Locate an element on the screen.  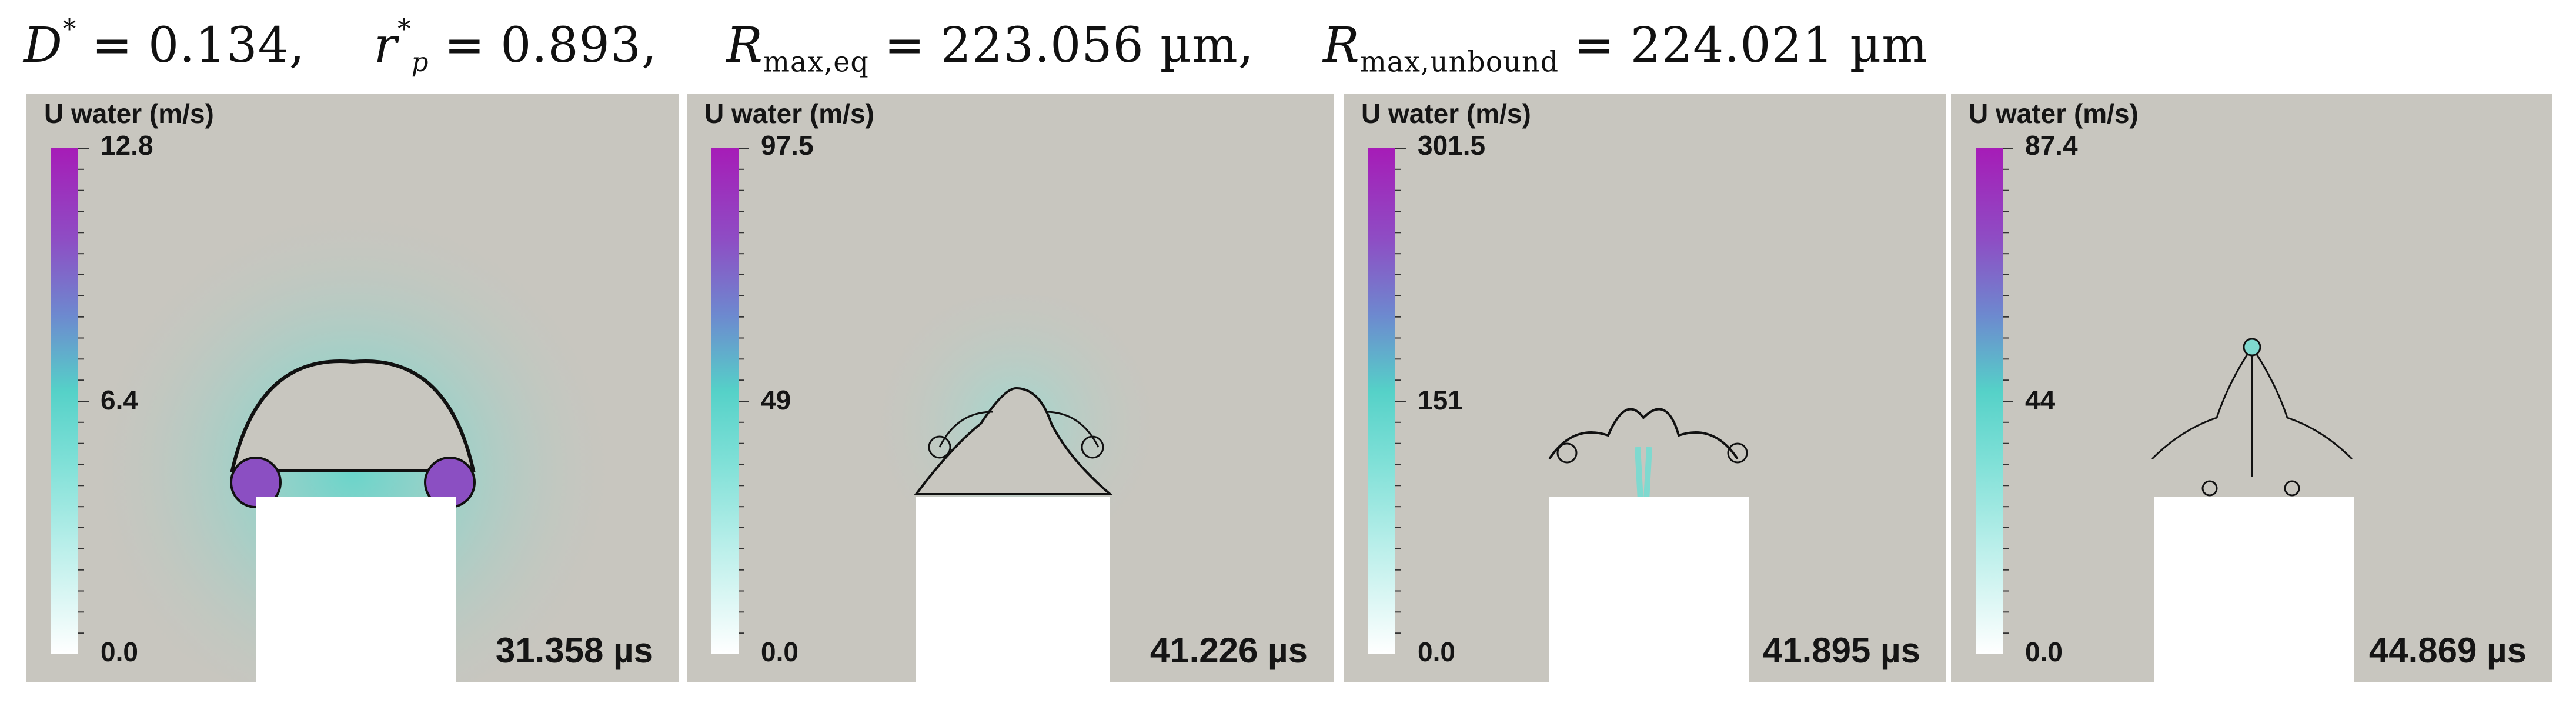
rmax-unbound-term: Rmax,unbound = 224.021 µm is located at coordinates (1625, 48).